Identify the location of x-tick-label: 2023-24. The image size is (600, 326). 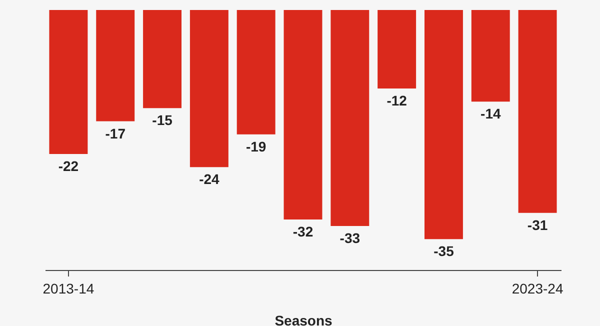
(538, 288).